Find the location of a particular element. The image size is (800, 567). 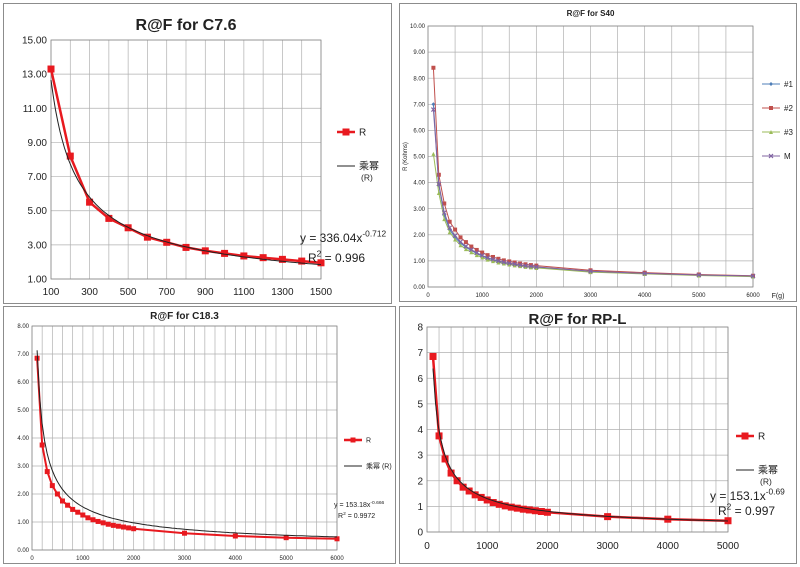

legend-label: R is located at coordinates (761, 437).